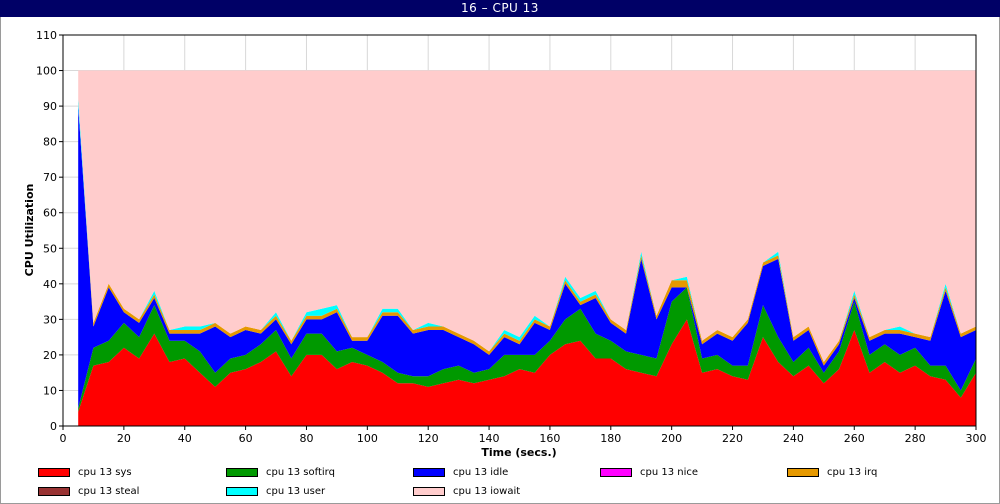 The height and width of the screenshot is (504, 1000). Describe the element at coordinates (854, 438) in the screenshot. I see `x-tick-label: 260` at that location.